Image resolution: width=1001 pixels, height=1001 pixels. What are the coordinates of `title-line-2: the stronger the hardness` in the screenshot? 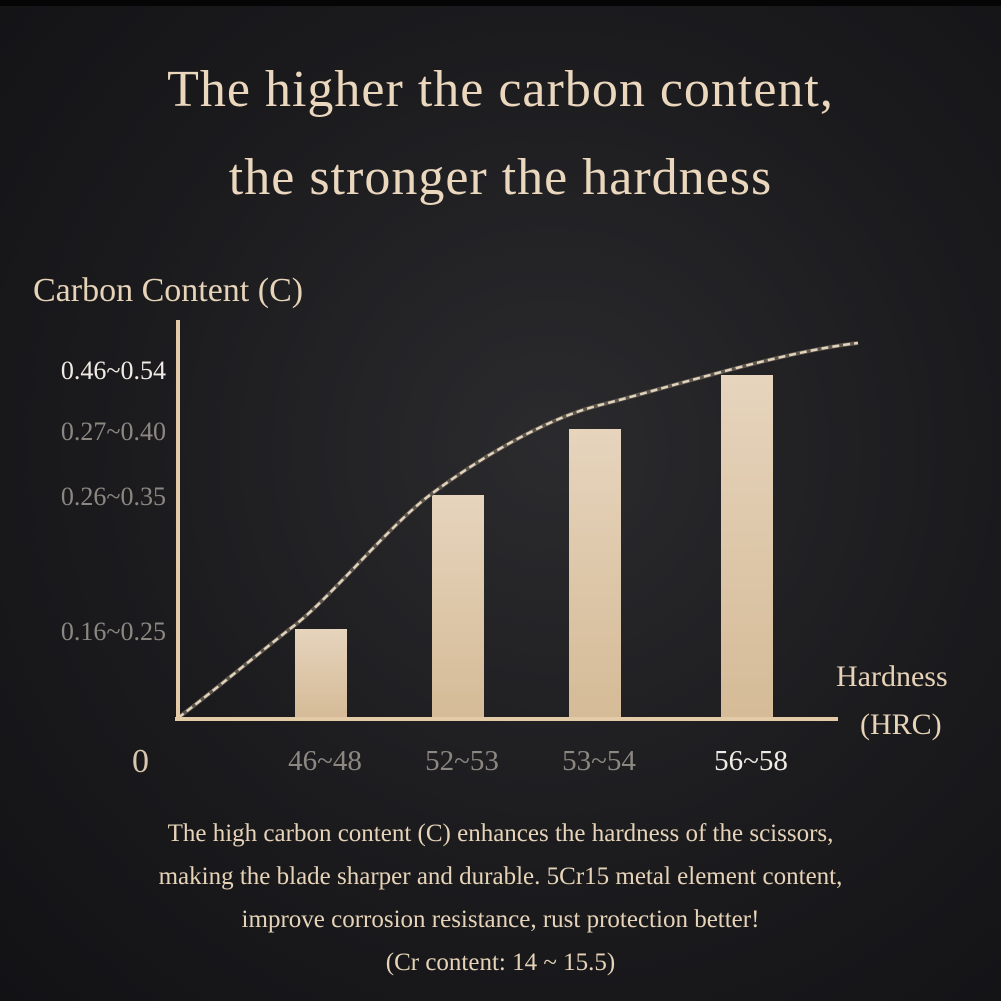 It's located at (500, 177).